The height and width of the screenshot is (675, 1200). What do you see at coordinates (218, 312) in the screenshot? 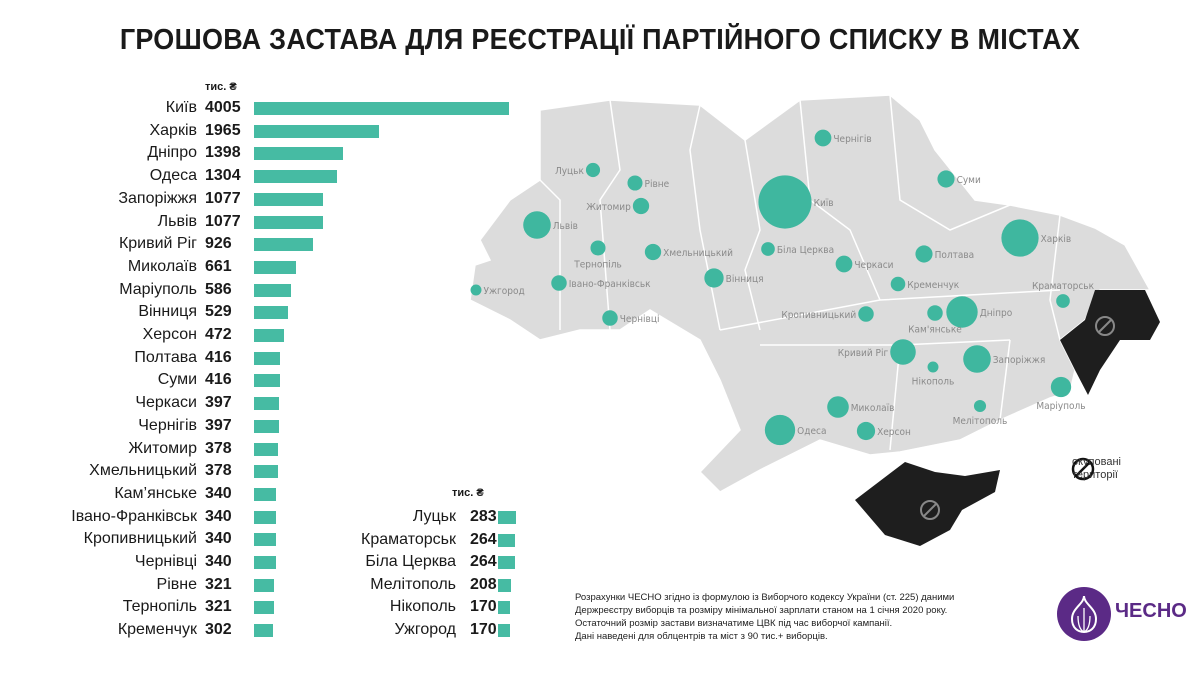
I see `bar-value-label: 529` at bounding box center [218, 312].